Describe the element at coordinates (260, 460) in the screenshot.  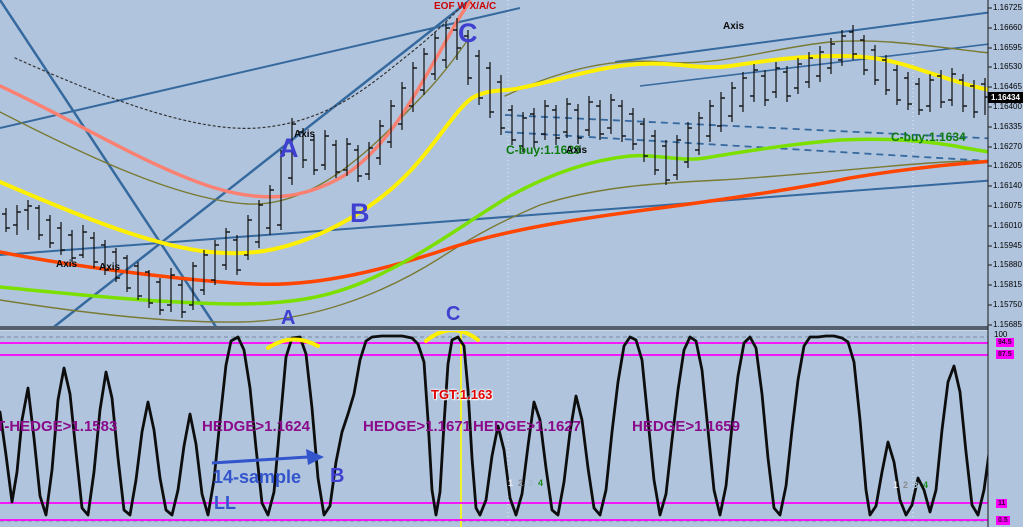
I see `sample-arrow` at that location.